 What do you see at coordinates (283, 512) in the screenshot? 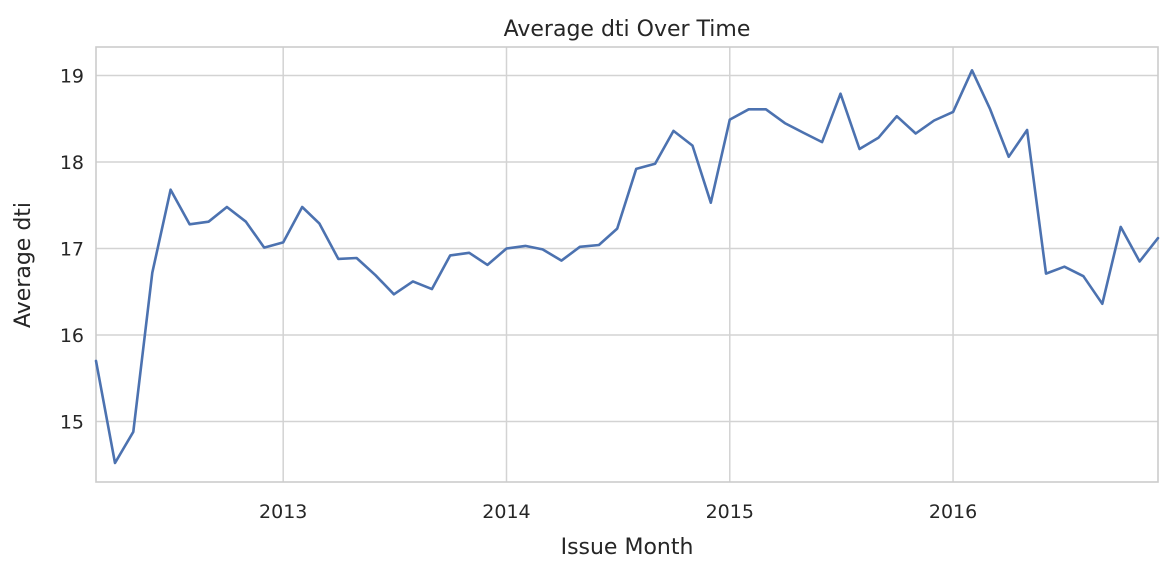
I see `x-tick-label: 2013` at bounding box center [283, 512].